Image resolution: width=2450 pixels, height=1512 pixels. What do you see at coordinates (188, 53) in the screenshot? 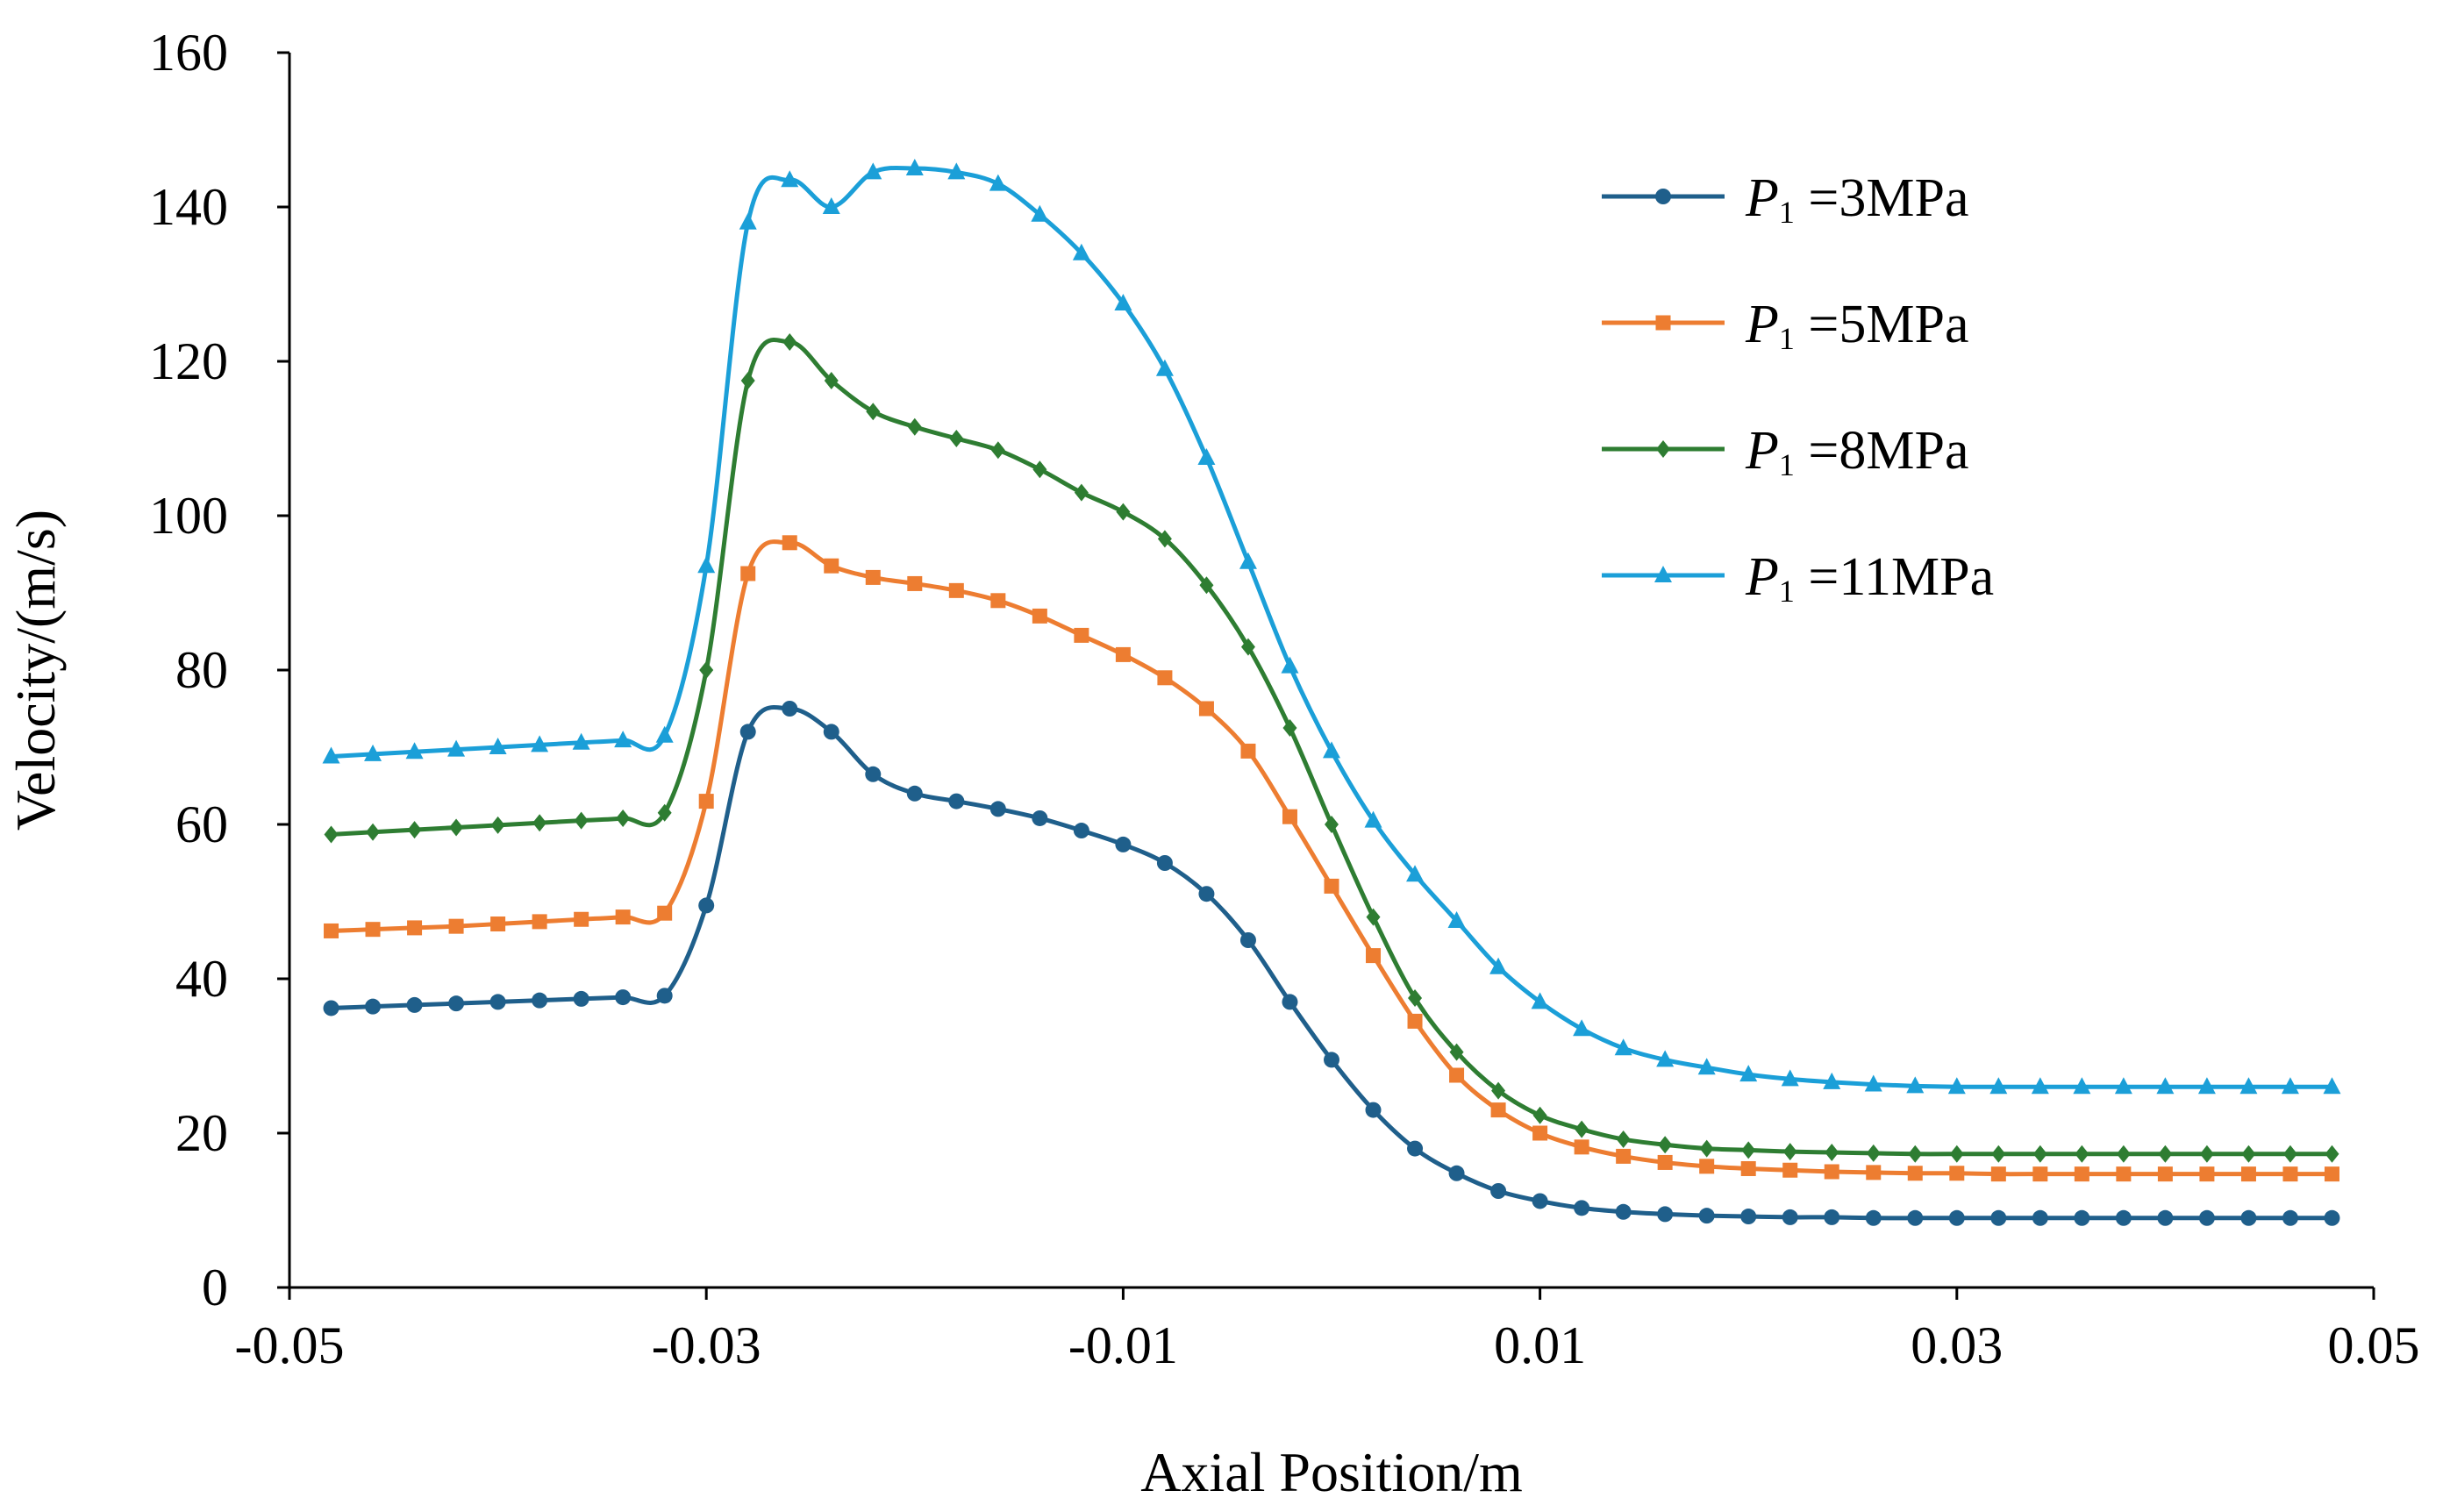
I see `y-tick-label: 160` at bounding box center [188, 53].